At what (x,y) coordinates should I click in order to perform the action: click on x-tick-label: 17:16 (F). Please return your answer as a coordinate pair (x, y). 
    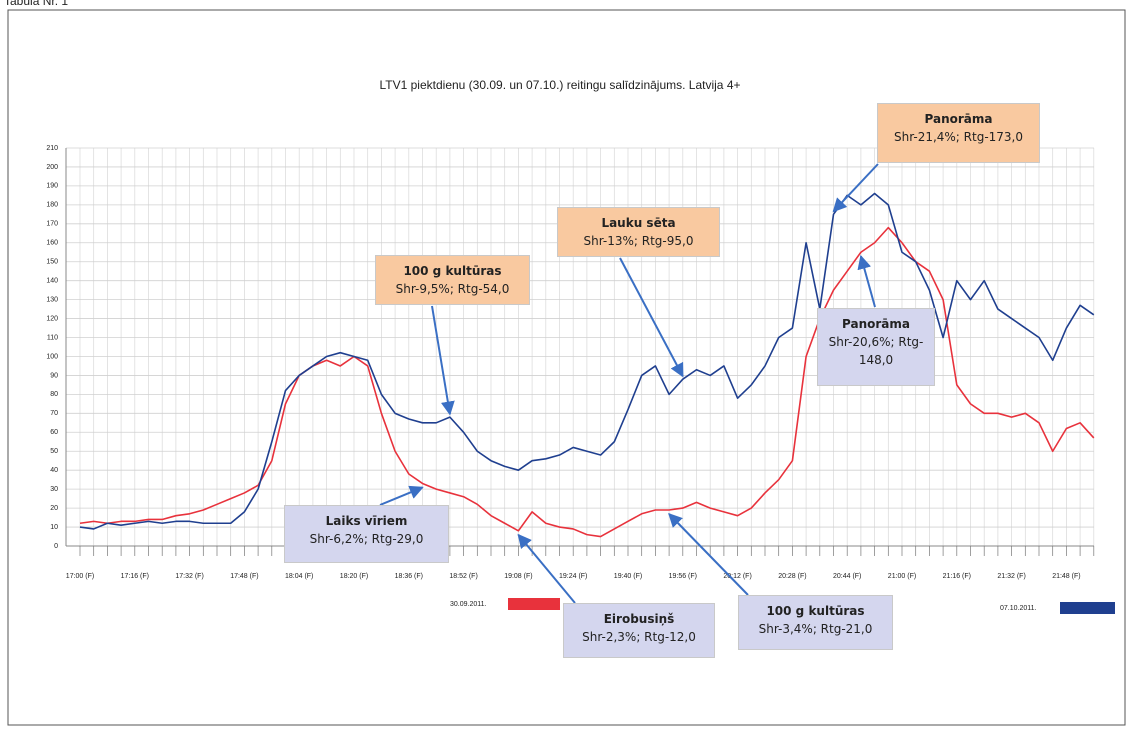
    Looking at the image, I should click on (135, 576).